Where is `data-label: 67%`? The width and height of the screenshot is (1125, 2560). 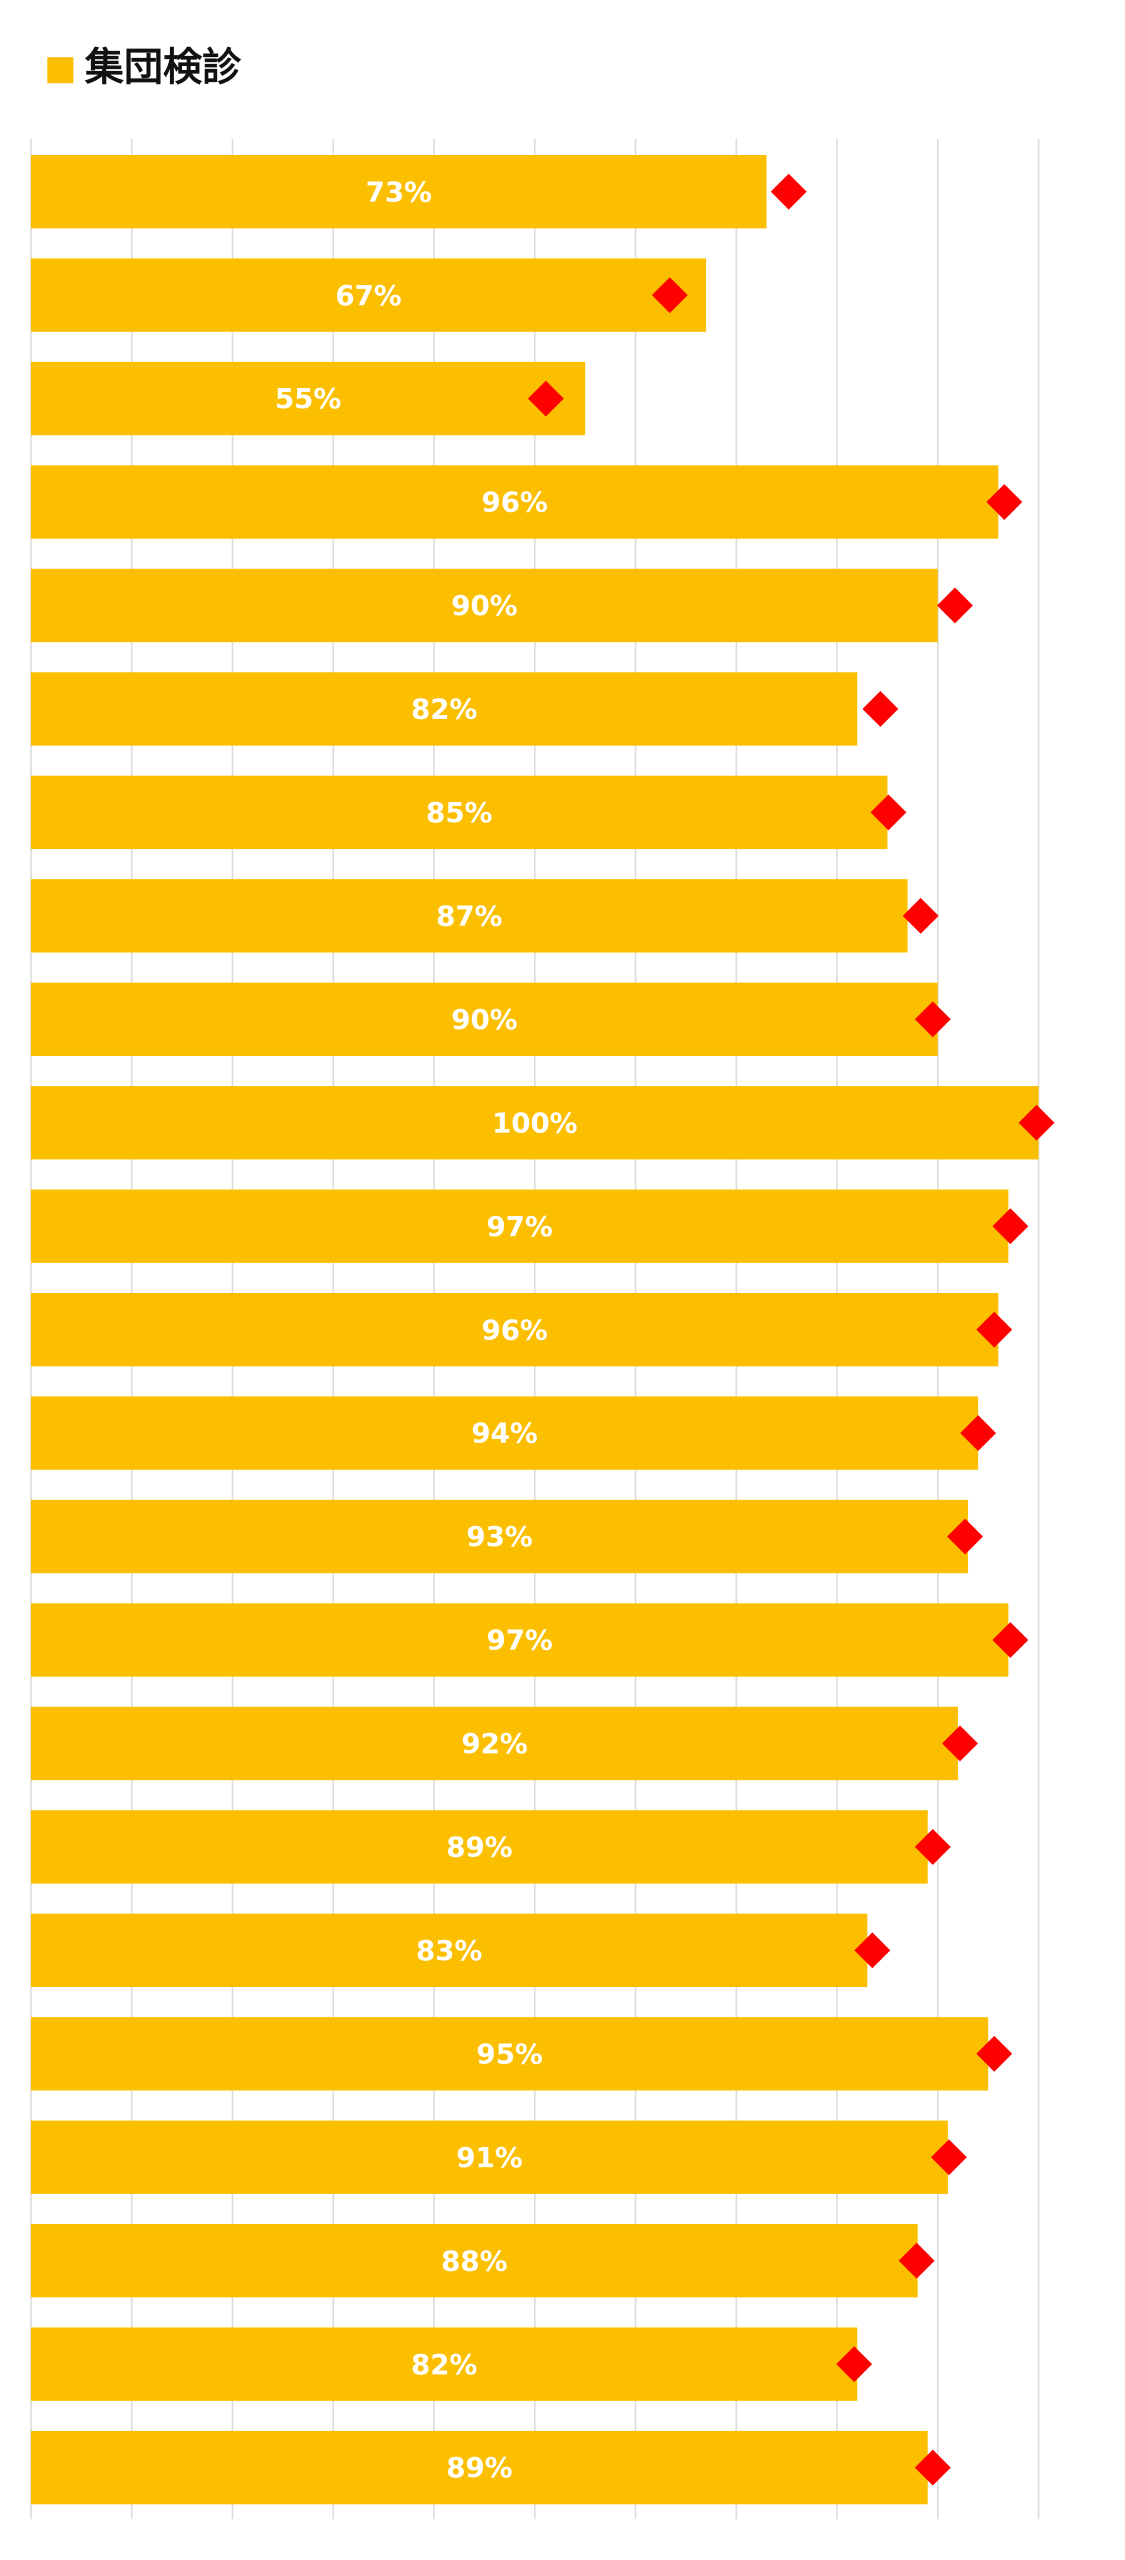 data-label: 67% is located at coordinates (368, 295).